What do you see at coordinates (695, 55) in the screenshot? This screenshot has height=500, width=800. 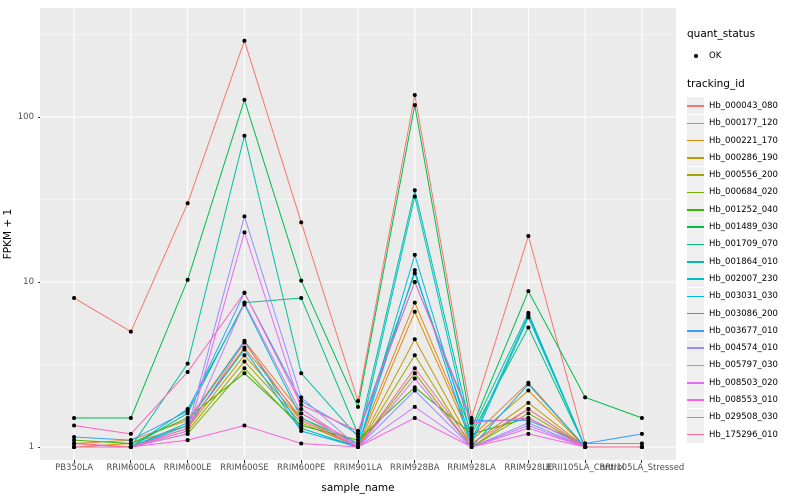 I see `ok-point-key` at bounding box center [695, 55].